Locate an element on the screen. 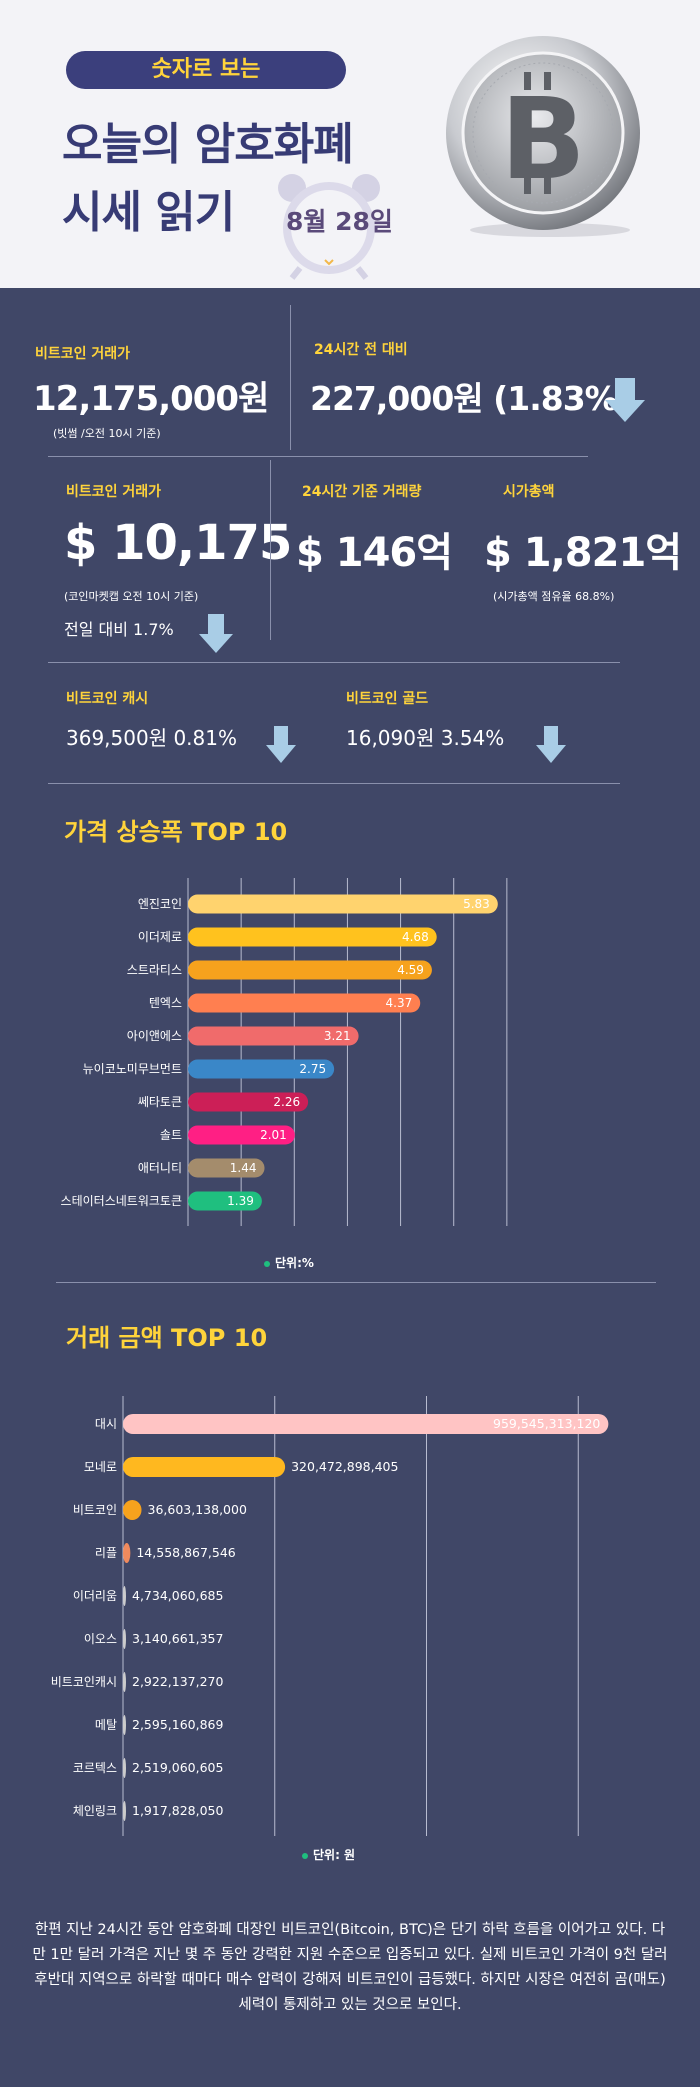  data-label: 3,140,661,357 is located at coordinates (177, 1638).